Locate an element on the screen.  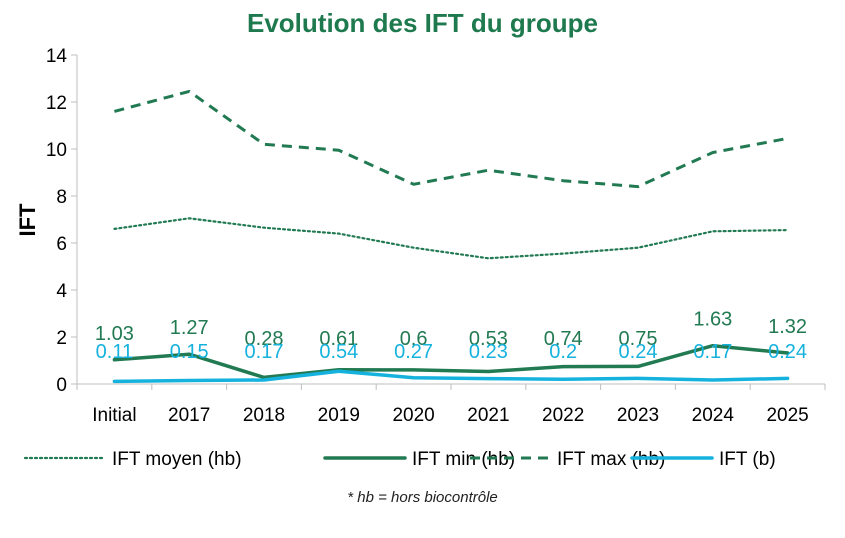
data-label: 0.53 is located at coordinates (488, 339).